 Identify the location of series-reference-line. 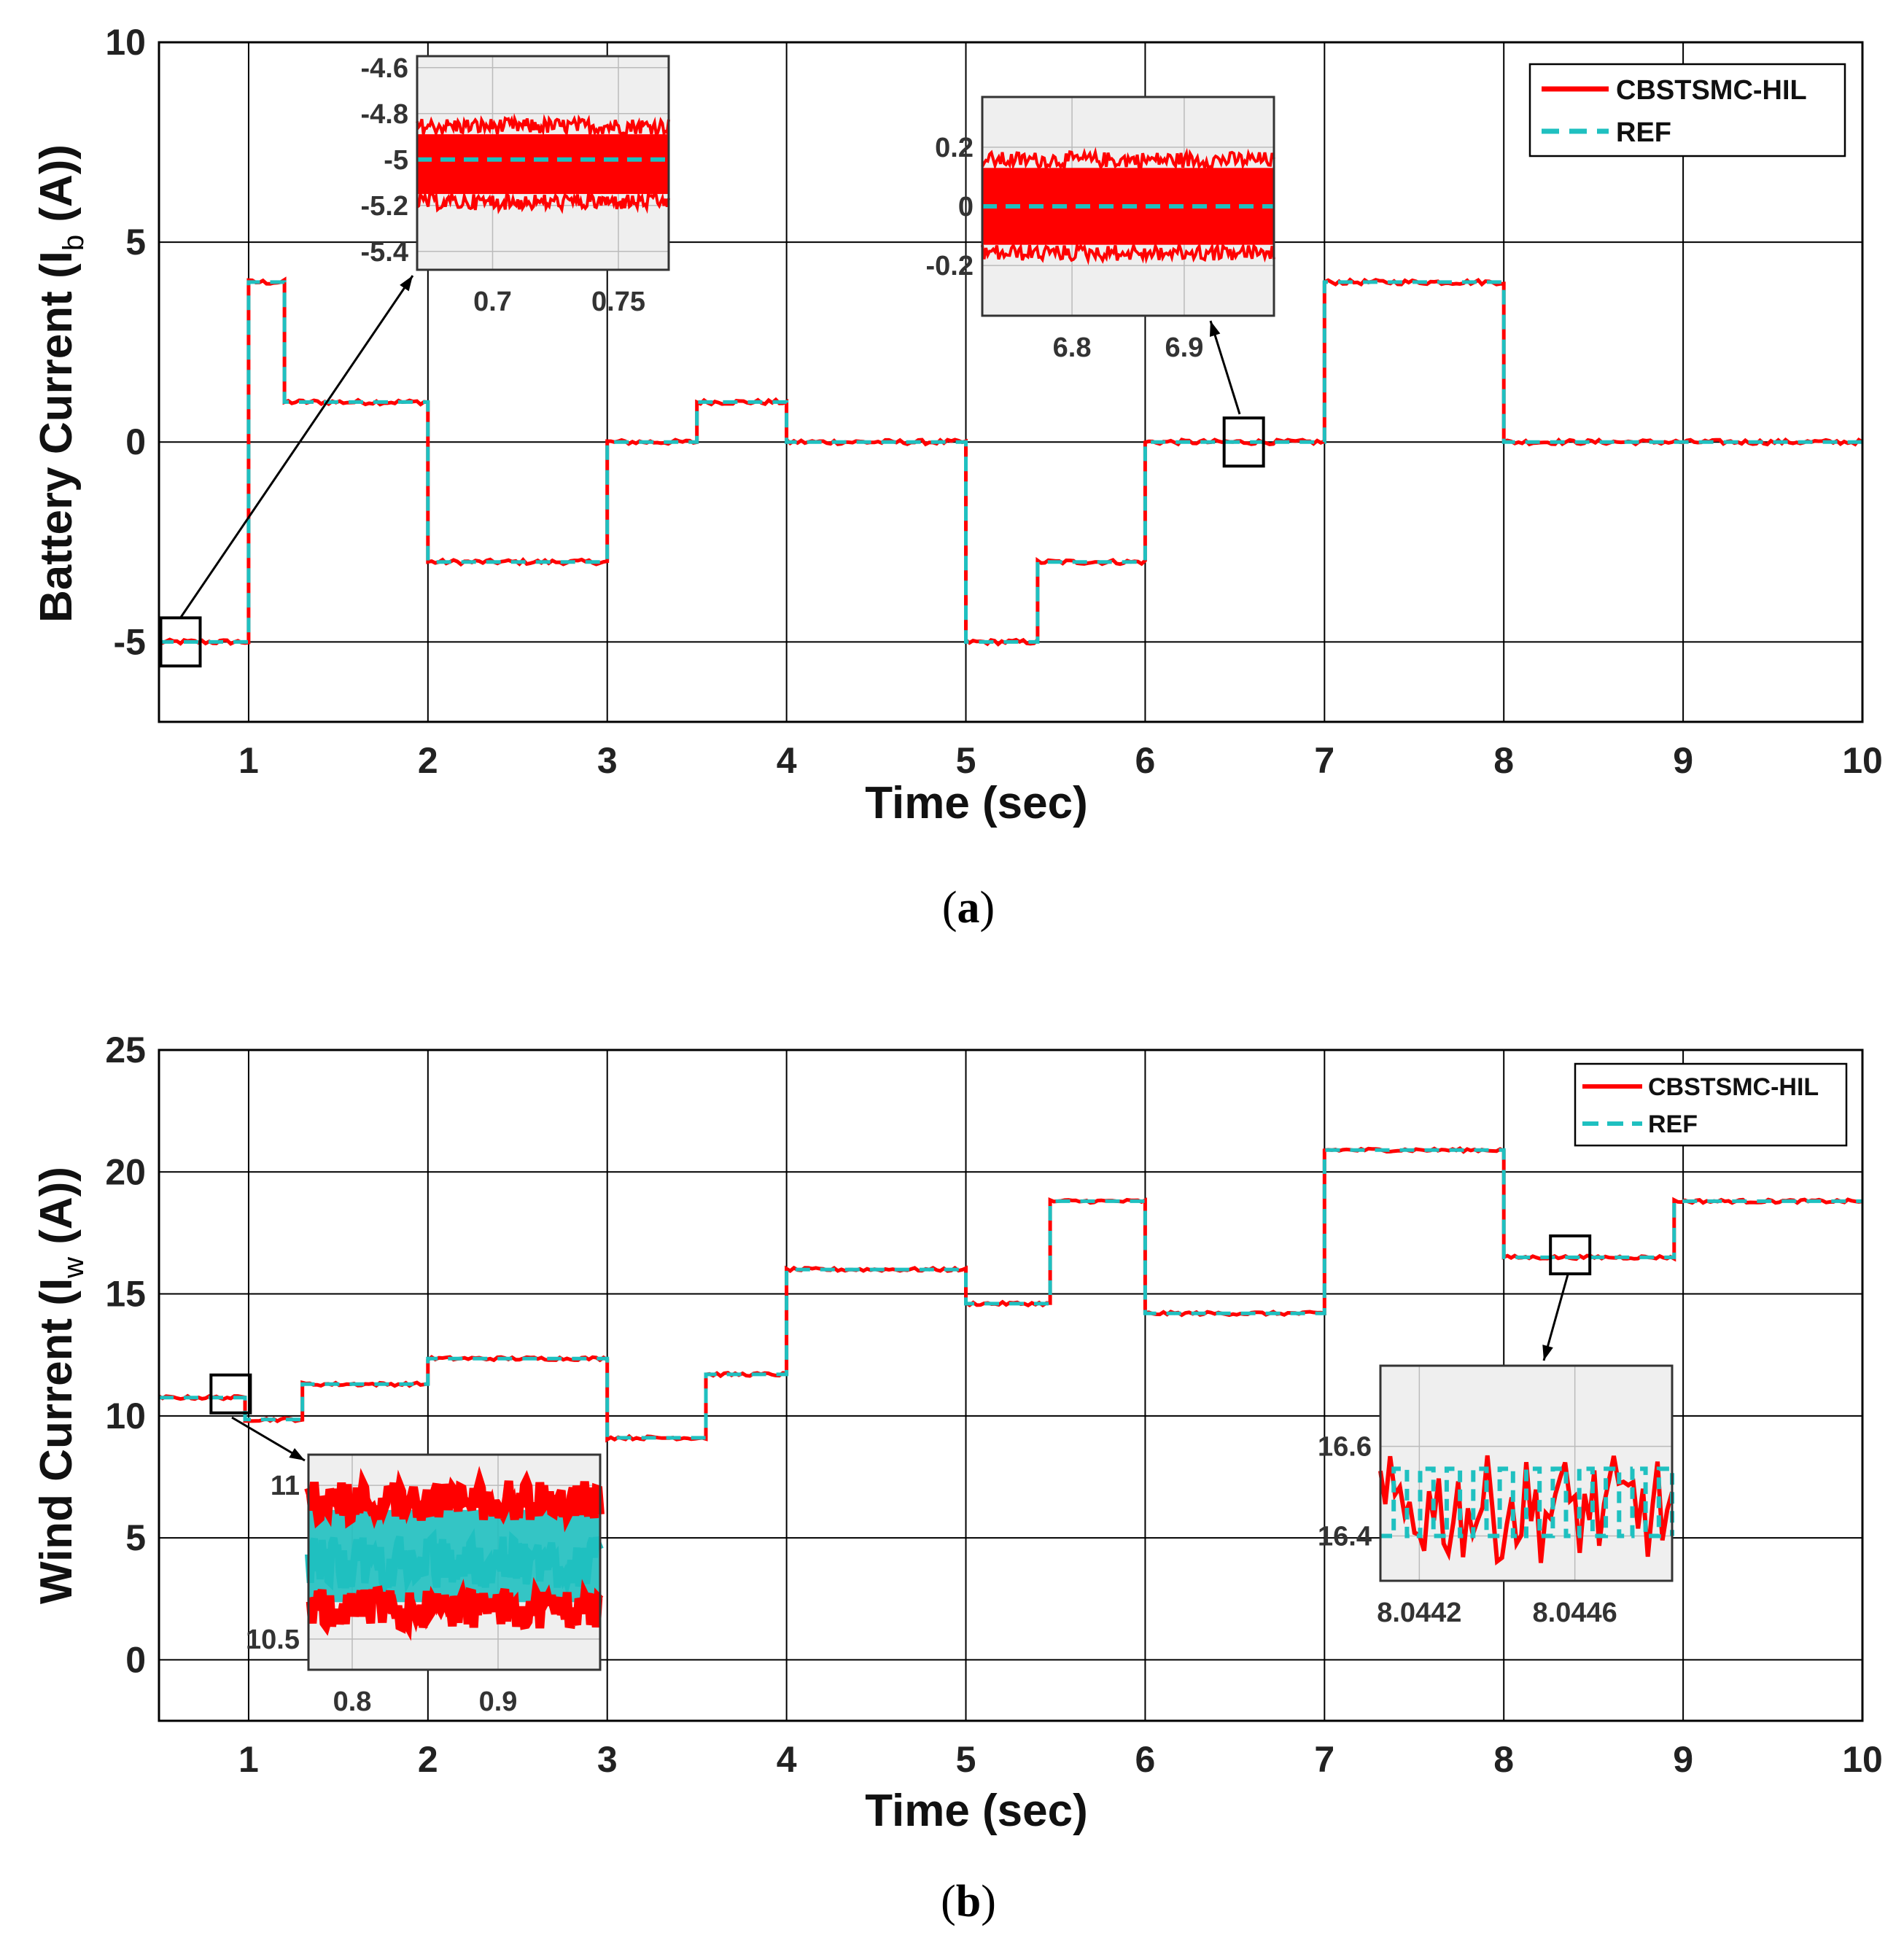
(1011, 1294).